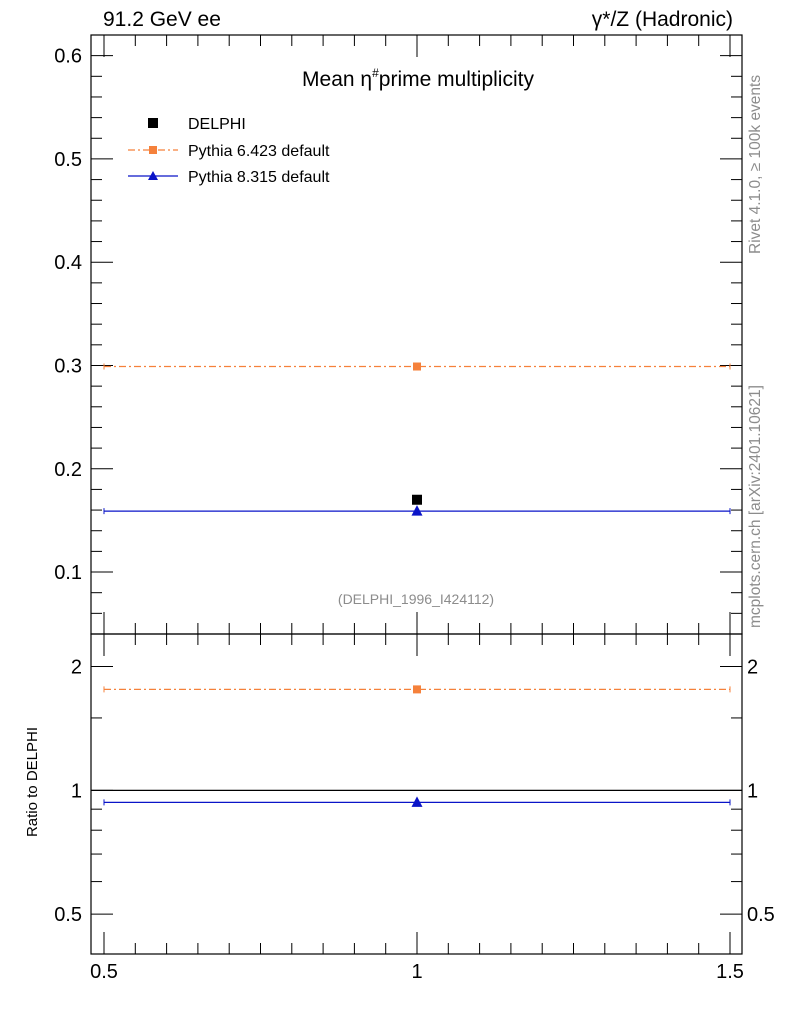 The height and width of the screenshot is (1024, 786). I want to click on main-data-point, so click(417, 499).